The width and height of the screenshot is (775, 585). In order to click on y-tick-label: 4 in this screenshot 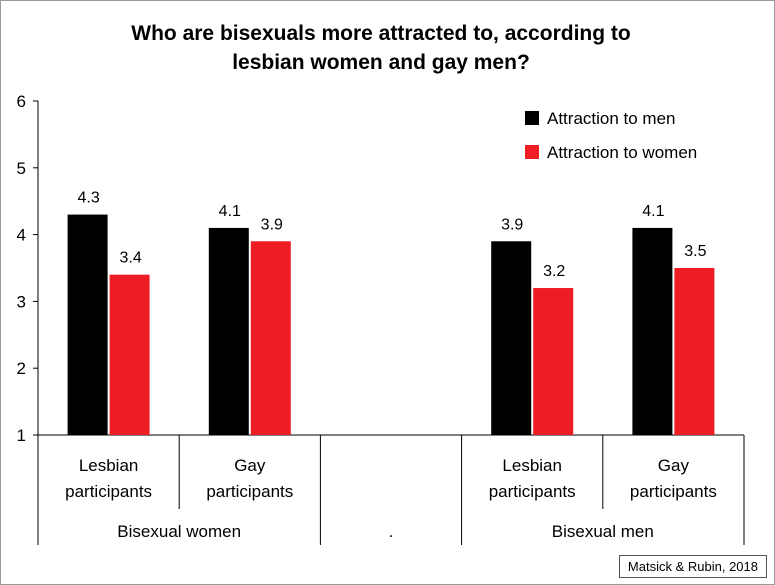, I will do `click(21, 235)`.